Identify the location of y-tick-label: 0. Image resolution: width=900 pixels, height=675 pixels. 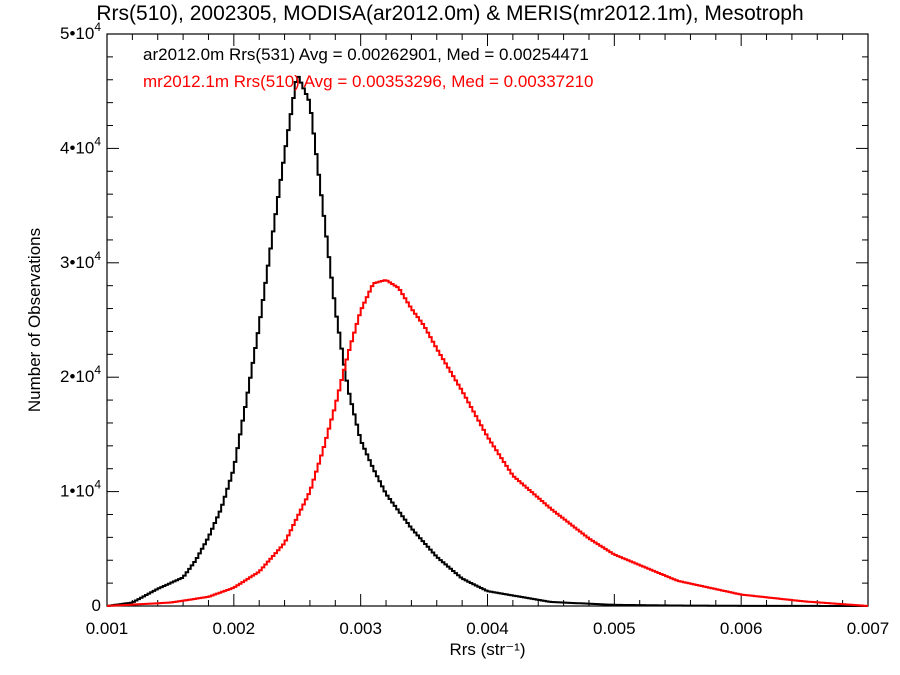
(96, 605).